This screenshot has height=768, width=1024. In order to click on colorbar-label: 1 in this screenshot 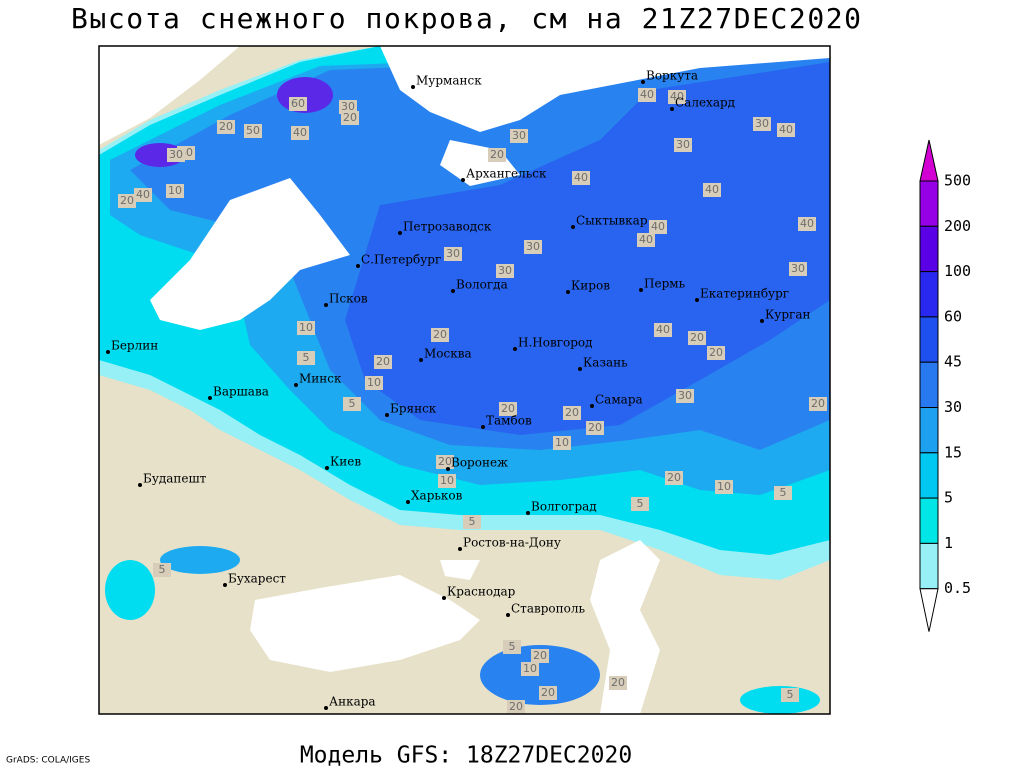, I will do `click(948, 543)`.